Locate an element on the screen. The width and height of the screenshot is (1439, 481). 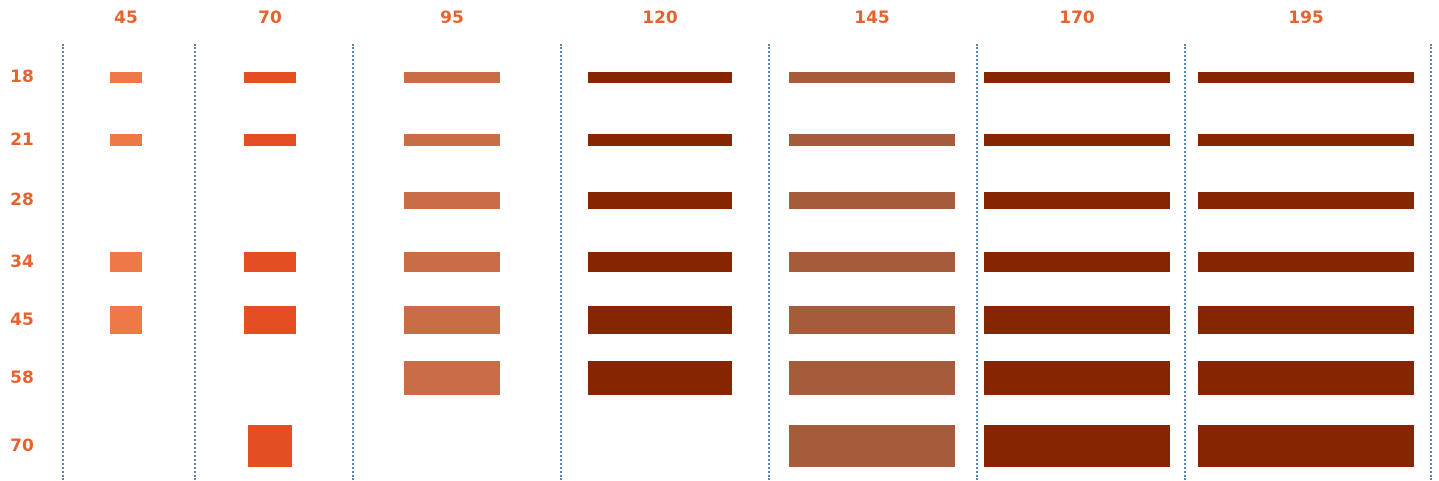
column-label-170: 170 is located at coordinates (1077, 18).